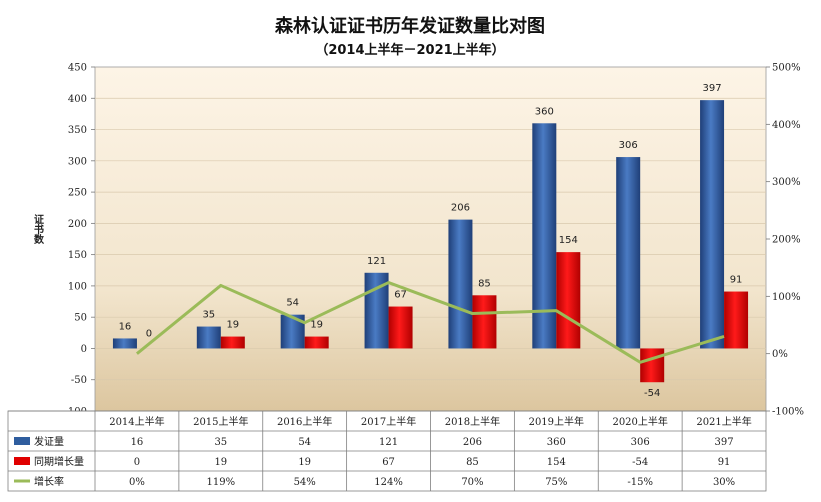 The image size is (821, 502). What do you see at coordinates (556, 421) in the screenshot?
I see `x-tick-label: 2019上半年` at bounding box center [556, 421].